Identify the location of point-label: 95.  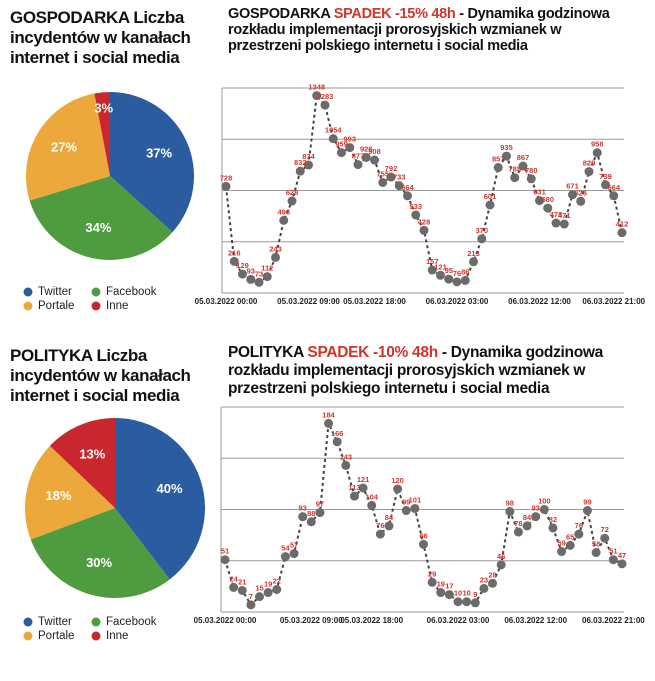
(449, 270).